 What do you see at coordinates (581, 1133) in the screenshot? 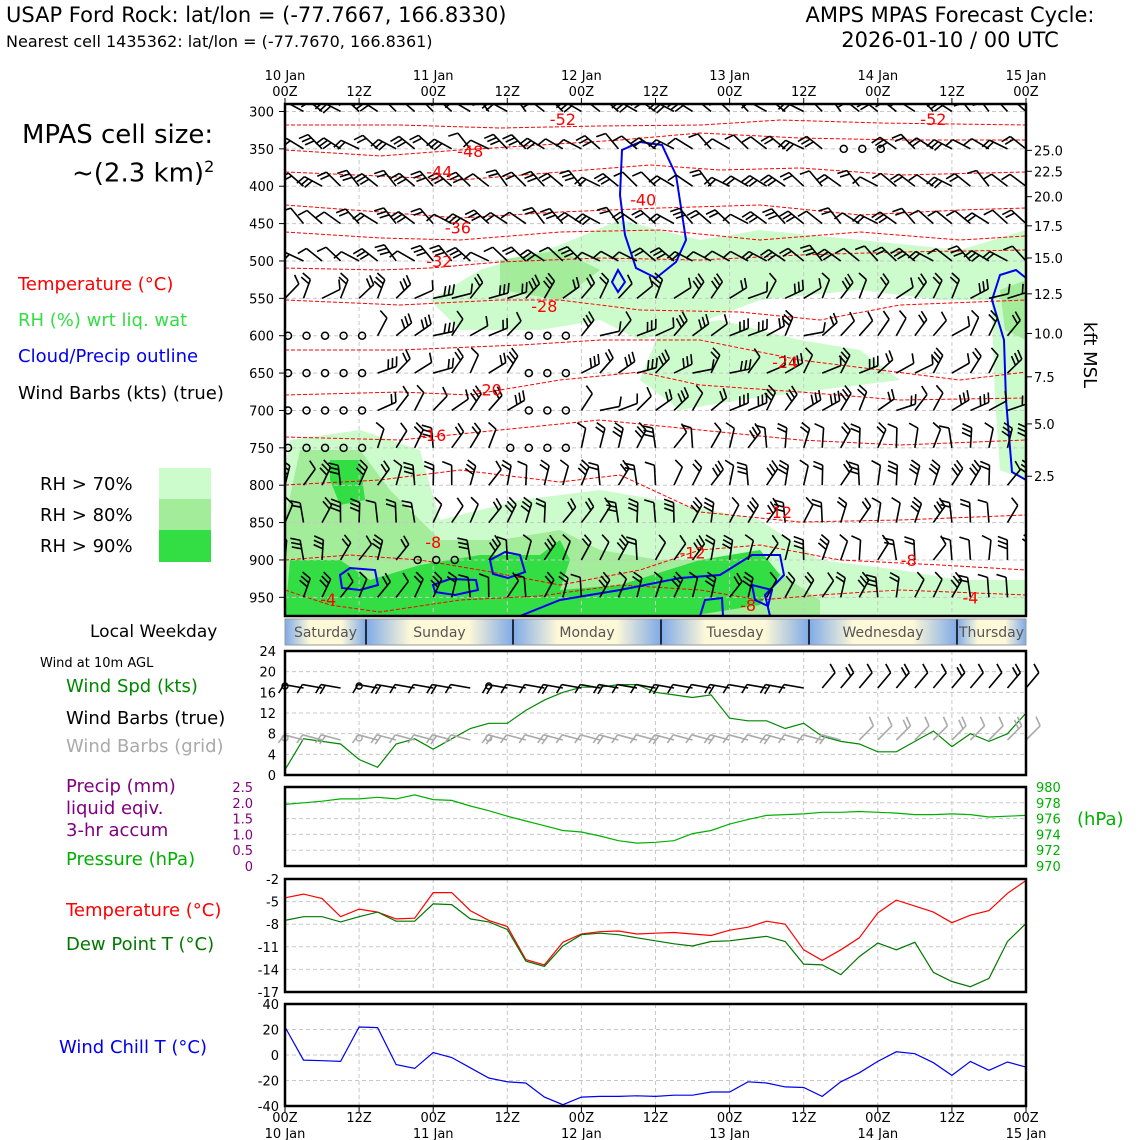
I see `bottom-date-label: 12 Jan` at bounding box center [581, 1133].